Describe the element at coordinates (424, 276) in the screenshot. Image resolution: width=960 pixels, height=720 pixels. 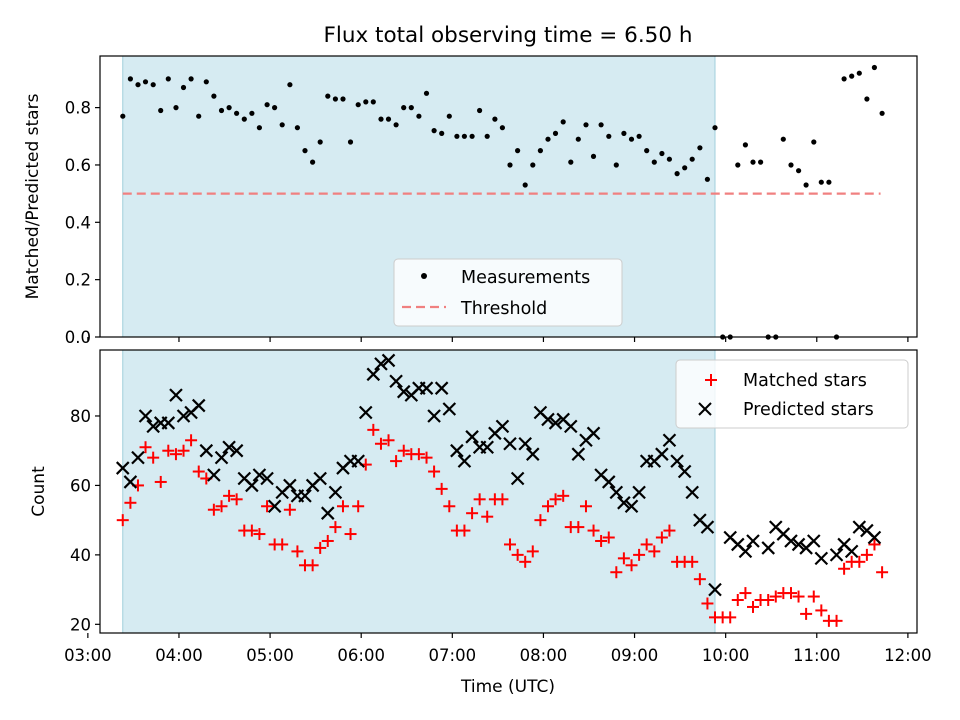
I see `legend-dot-marker` at that location.